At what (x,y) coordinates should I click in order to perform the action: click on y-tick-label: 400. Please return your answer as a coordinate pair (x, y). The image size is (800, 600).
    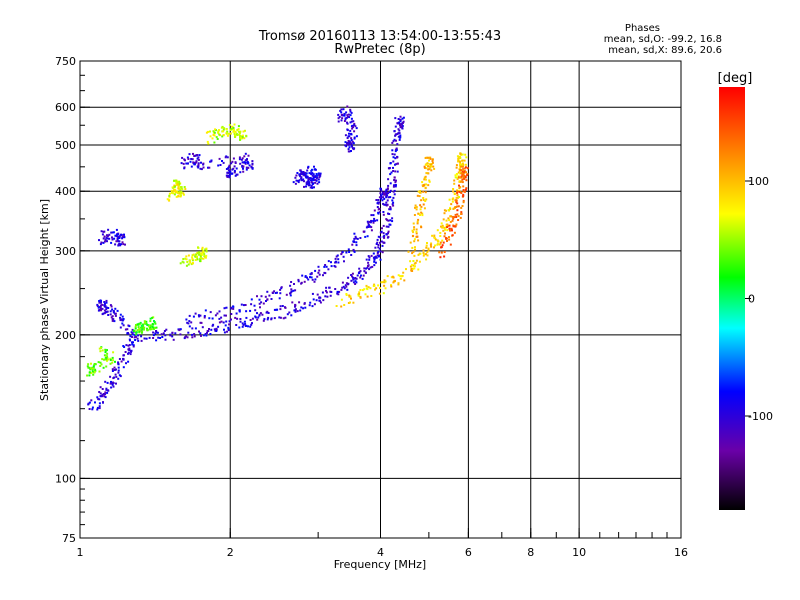
    Looking at the image, I should click on (65, 191).